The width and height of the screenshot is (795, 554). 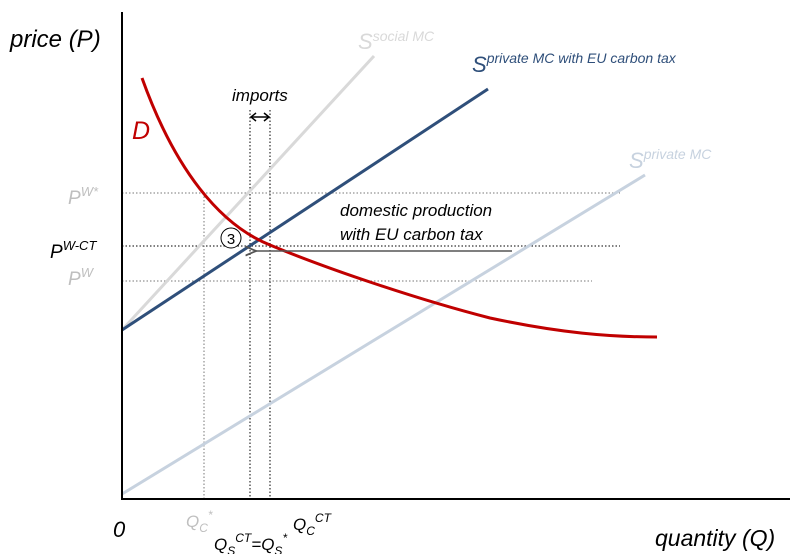 I want to click on qs-label: QSCT=QS*, so click(x=250, y=542).